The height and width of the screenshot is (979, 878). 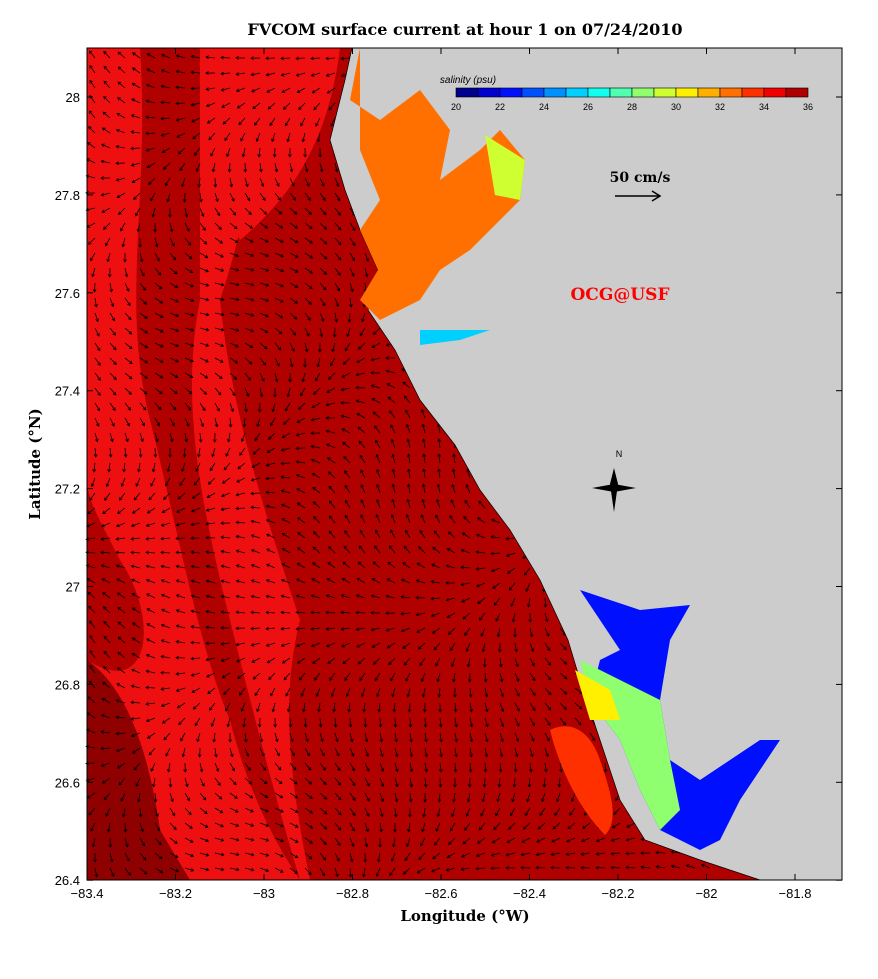 I want to click on x-tick-label: −81.8, so click(x=795, y=893).